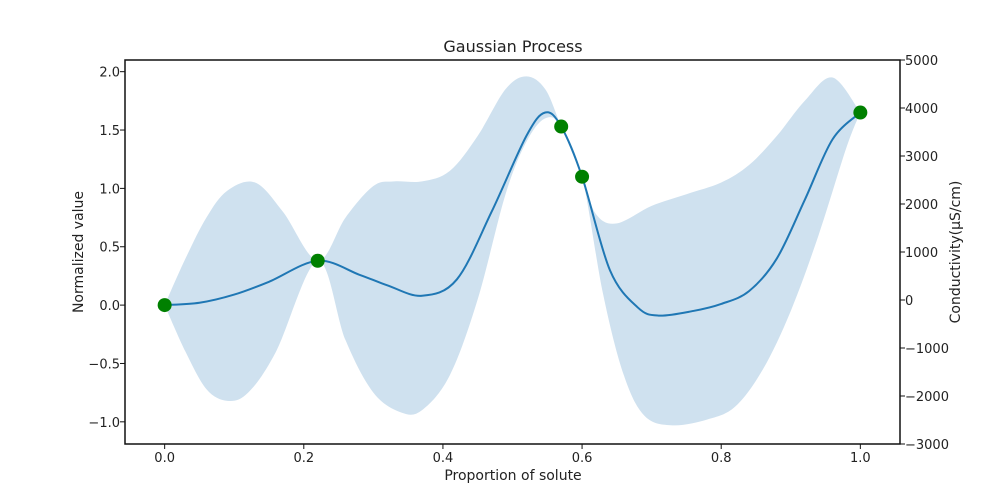 This screenshot has width=1000, height=500. What do you see at coordinates (582, 458) in the screenshot?
I see `x-tick-label: 0.6` at bounding box center [582, 458].